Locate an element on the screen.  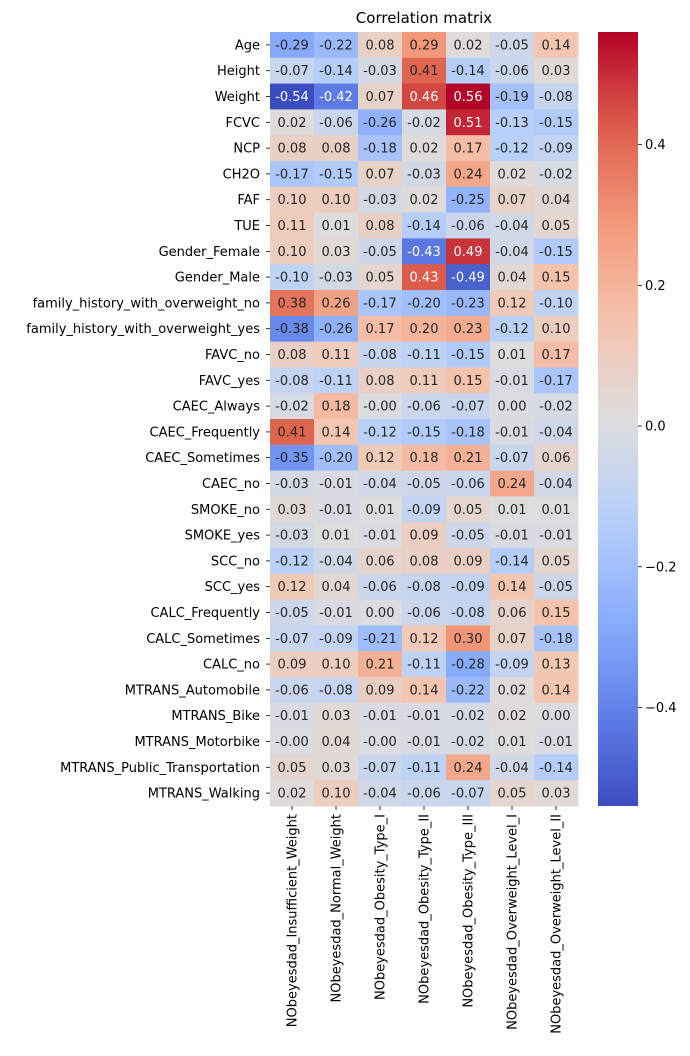
cell-value-label: 0.04 is located at coordinates (556, 200).